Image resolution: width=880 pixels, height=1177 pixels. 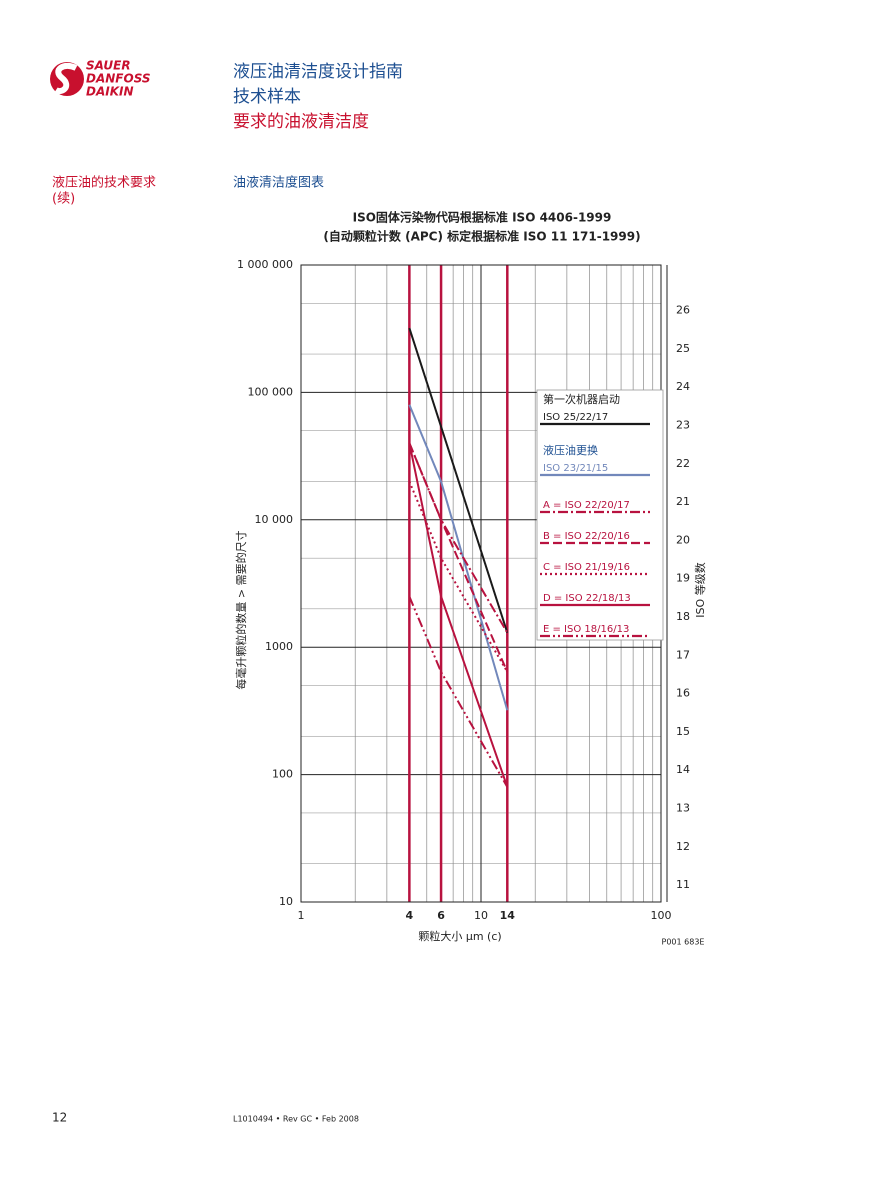 What do you see at coordinates (279, 646) in the screenshot?
I see `y-tick-label: 1000` at bounding box center [279, 646].